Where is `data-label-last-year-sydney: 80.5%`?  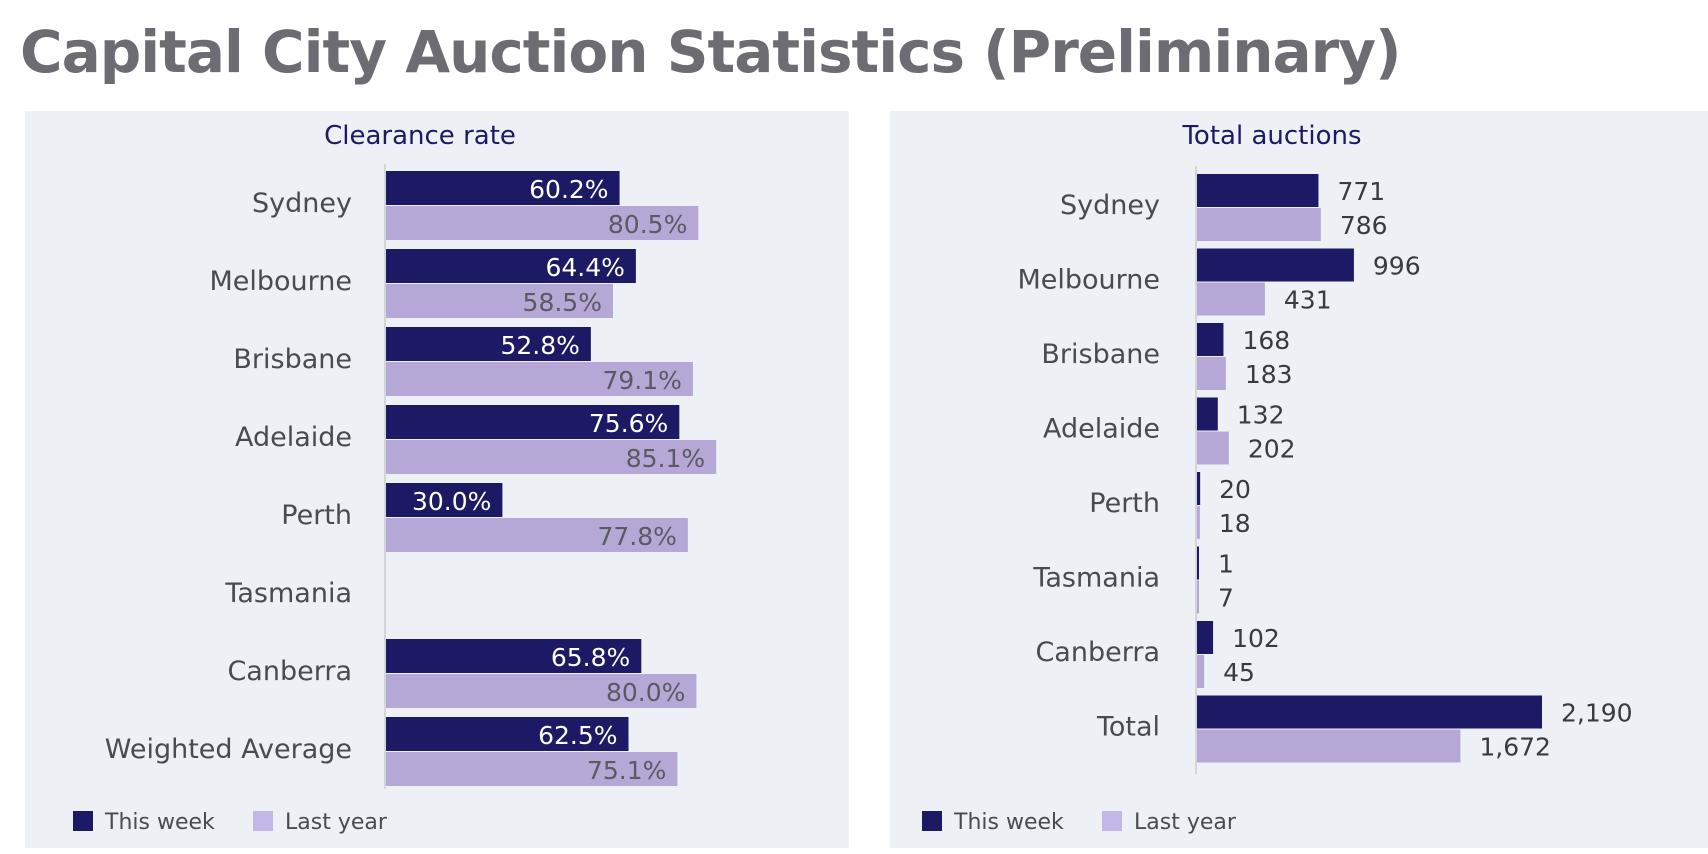 data-label-last-year-sydney: 80.5% is located at coordinates (647, 224).